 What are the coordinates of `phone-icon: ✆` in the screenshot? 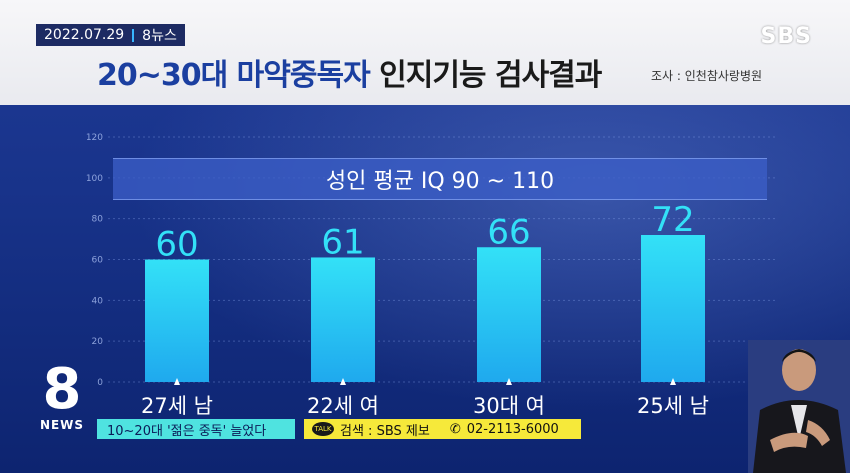 It's located at (455, 429).